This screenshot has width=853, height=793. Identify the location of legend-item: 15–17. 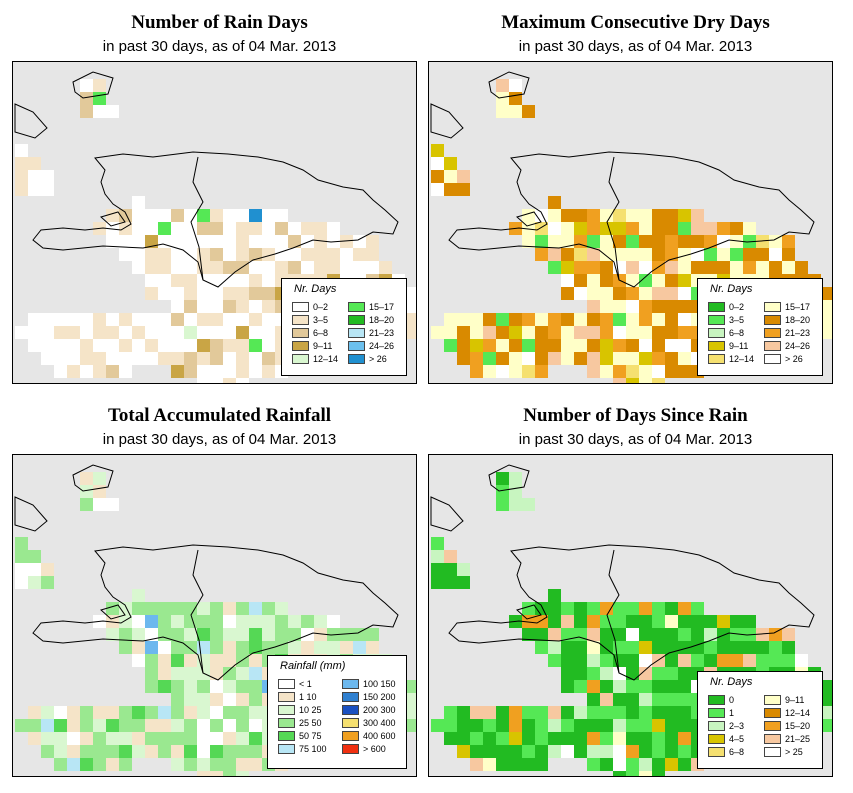
(371, 306).